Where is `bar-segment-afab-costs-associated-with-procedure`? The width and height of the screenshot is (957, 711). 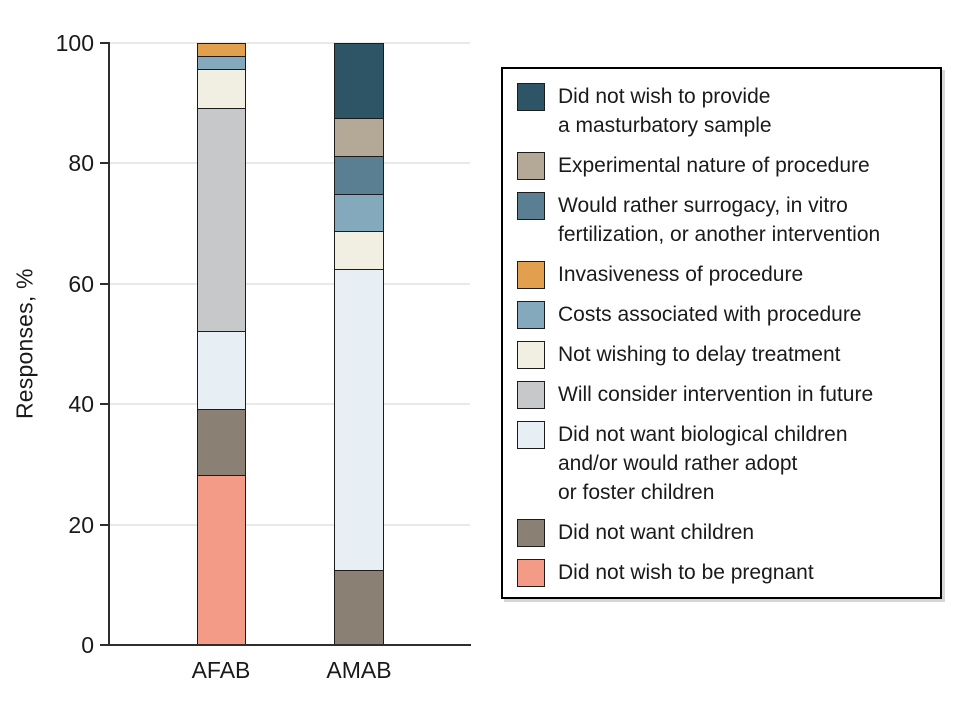 bar-segment-afab-costs-associated-with-procedure is located at coordinates (221, 62).